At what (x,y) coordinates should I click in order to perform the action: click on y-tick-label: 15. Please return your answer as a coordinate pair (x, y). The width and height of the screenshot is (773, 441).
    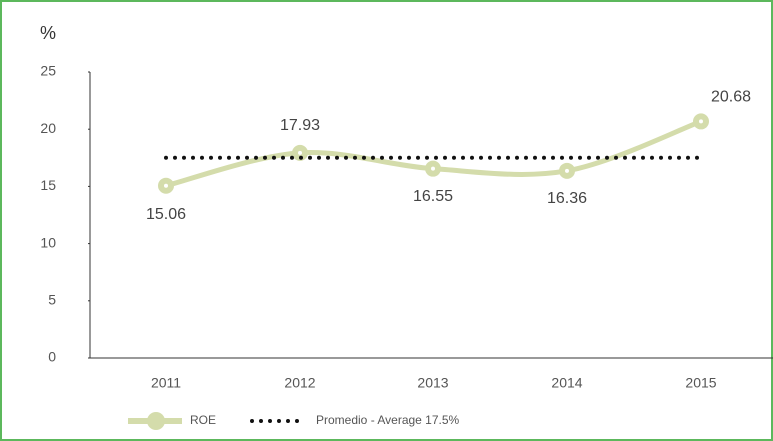
    Looking at the image, I should click on (48, 185).